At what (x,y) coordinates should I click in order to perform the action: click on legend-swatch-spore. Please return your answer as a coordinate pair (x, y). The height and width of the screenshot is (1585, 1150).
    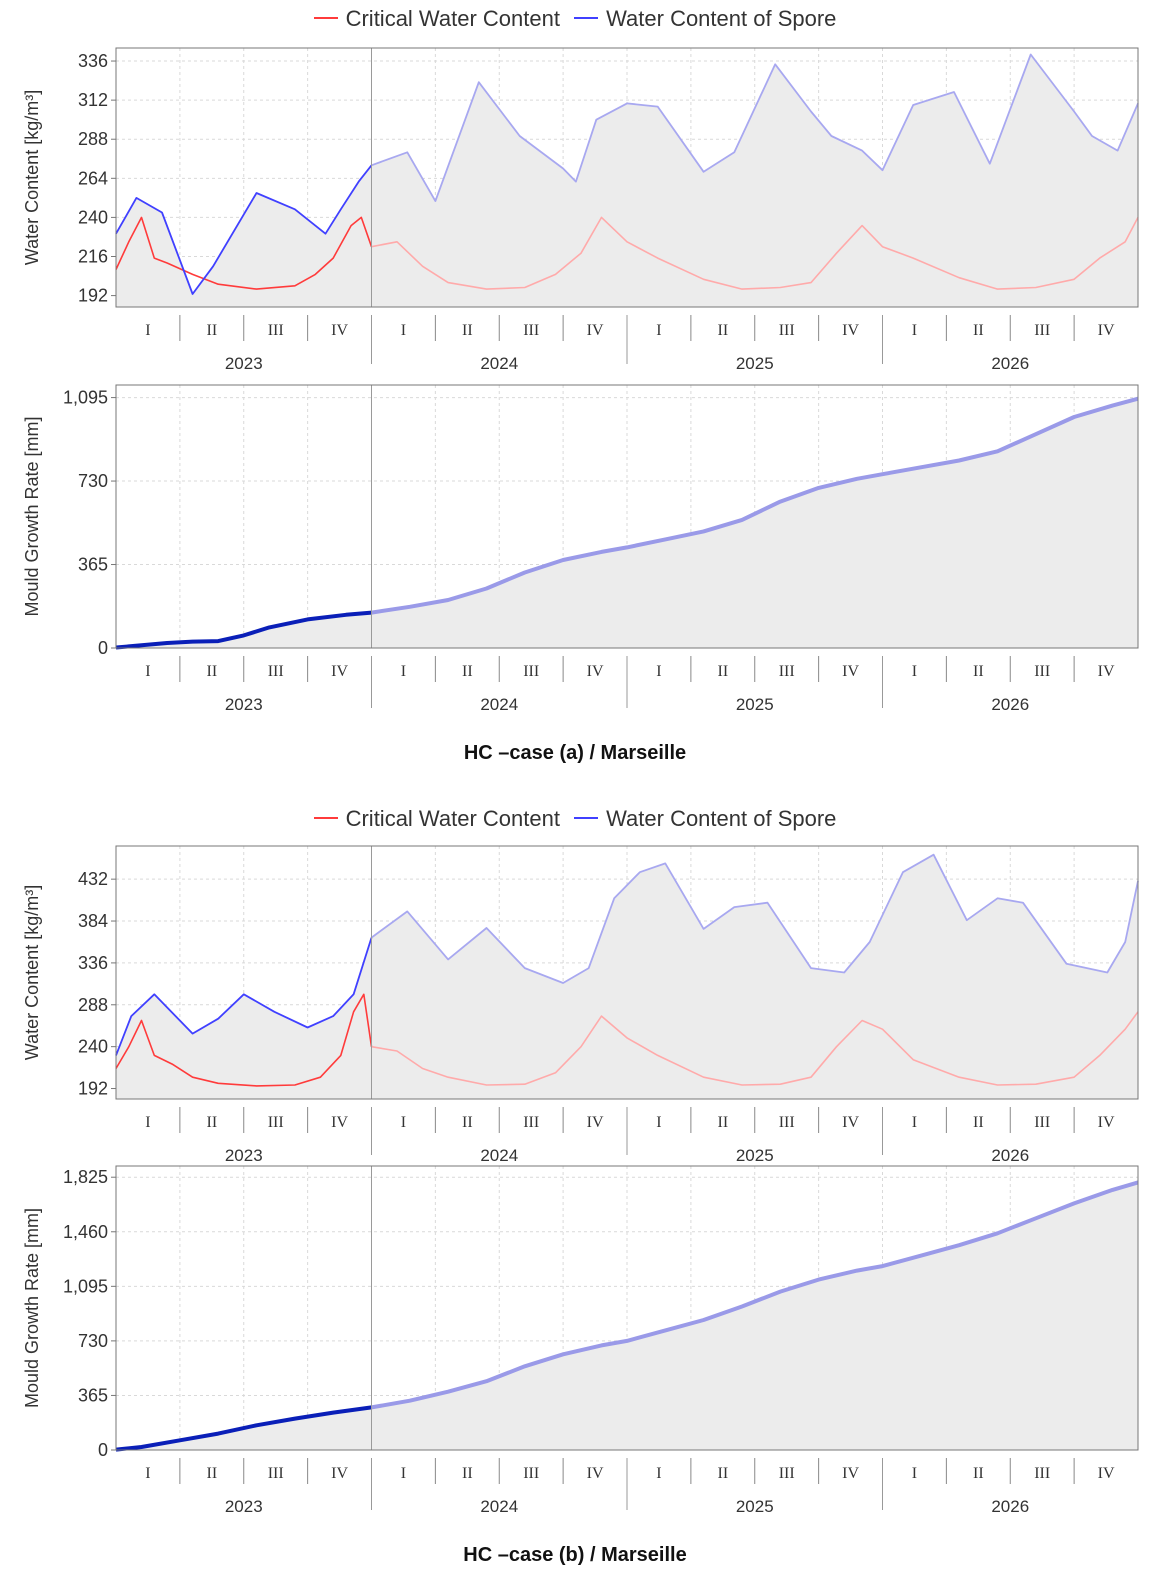
    Looking at the image, I should click on (586, 818).